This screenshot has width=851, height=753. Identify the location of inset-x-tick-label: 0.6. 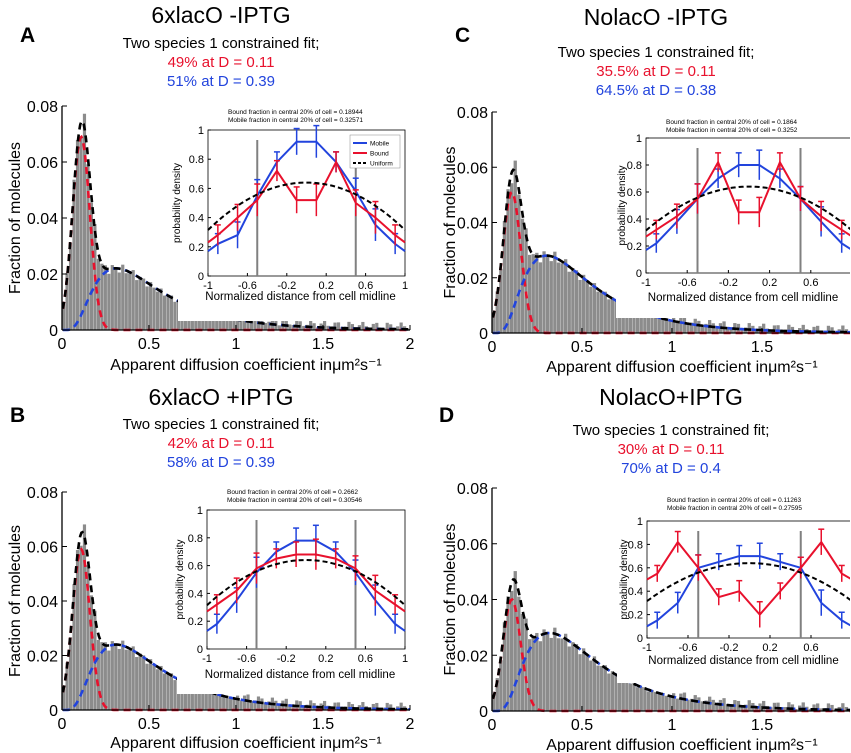
(810, 283).